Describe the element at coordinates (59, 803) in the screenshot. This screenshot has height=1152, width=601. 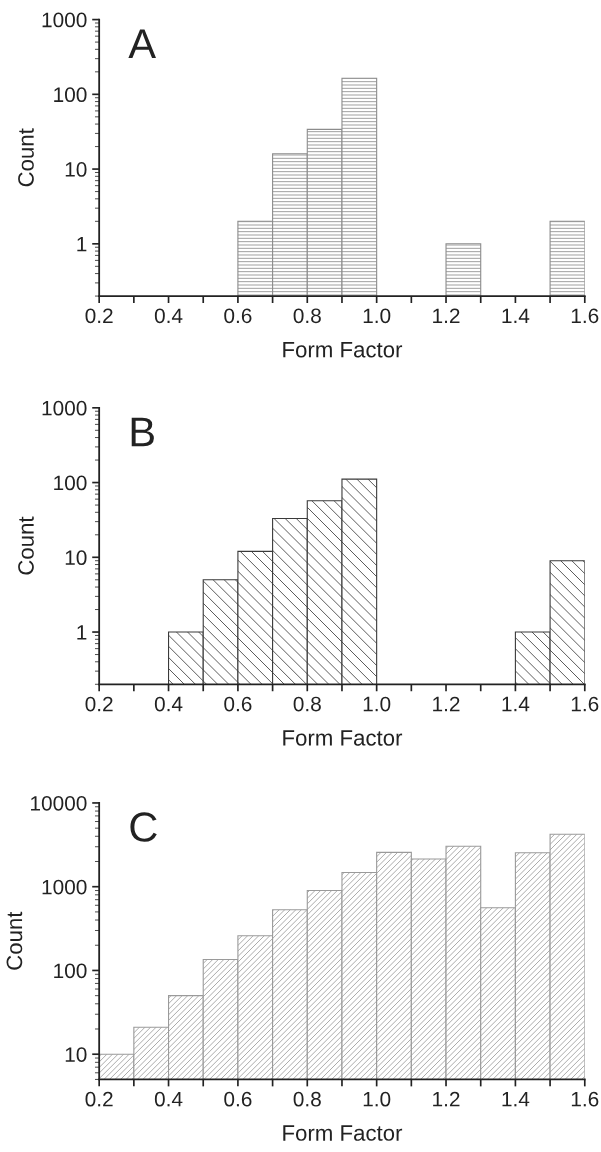
I see `y-tick-label: 10000` at that location.